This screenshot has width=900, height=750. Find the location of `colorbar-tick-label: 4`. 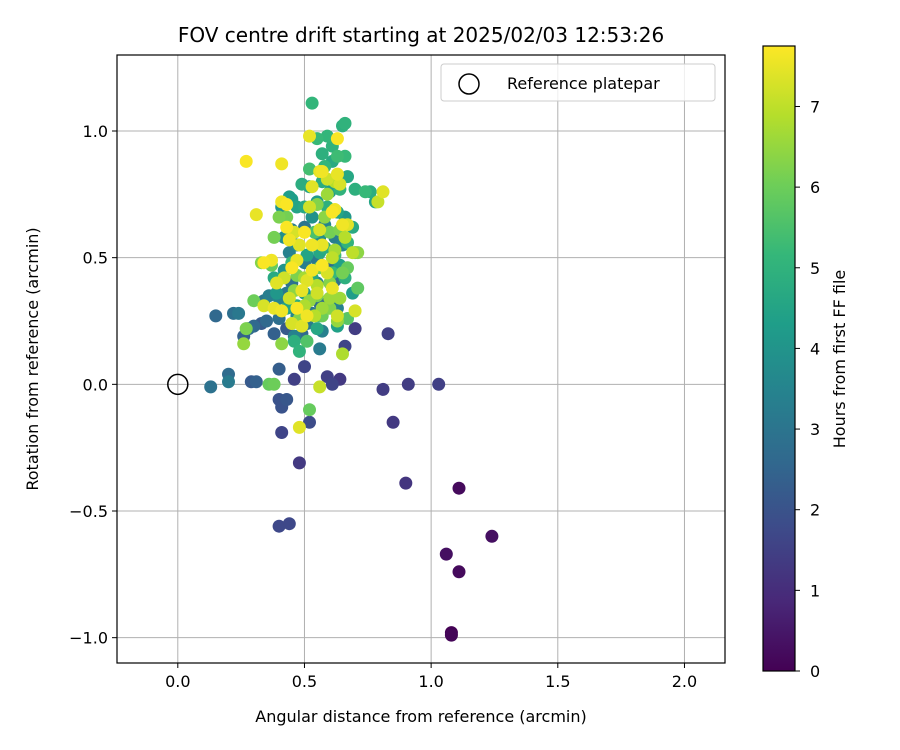

colorbar-tick-label: 4 is located at coordinates (815, 348).